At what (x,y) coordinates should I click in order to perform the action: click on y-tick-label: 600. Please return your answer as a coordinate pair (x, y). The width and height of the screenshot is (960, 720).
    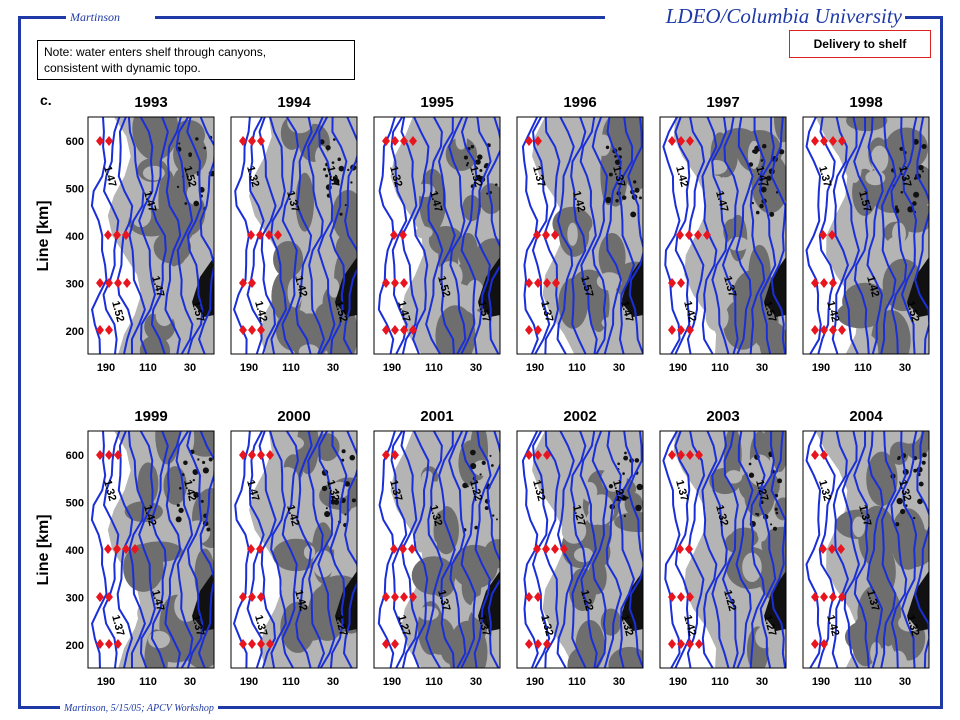
    Looking at the image, I should click on (75, 456).